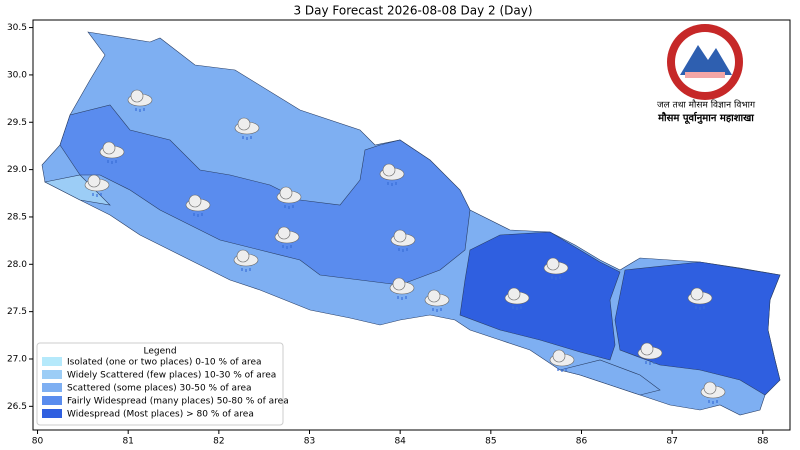  What do you see at coordinates (706, 105) in the screenshot?
I see `logo-line: जल तथा मौसम विज्ञान विभाग` at bounding box center [706, 105].